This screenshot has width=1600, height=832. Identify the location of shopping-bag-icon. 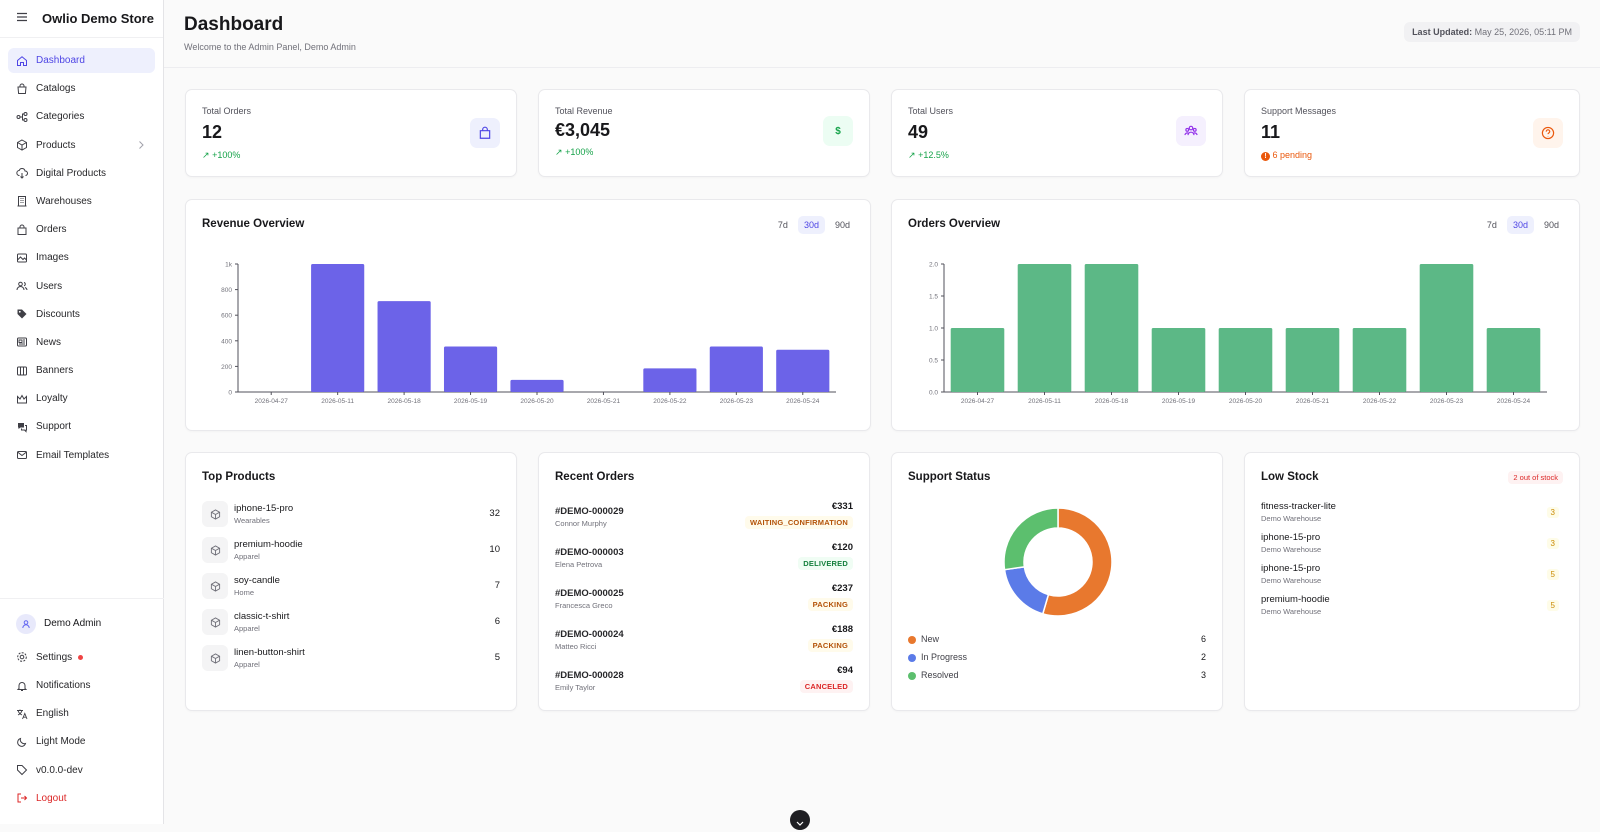
(22, 89).